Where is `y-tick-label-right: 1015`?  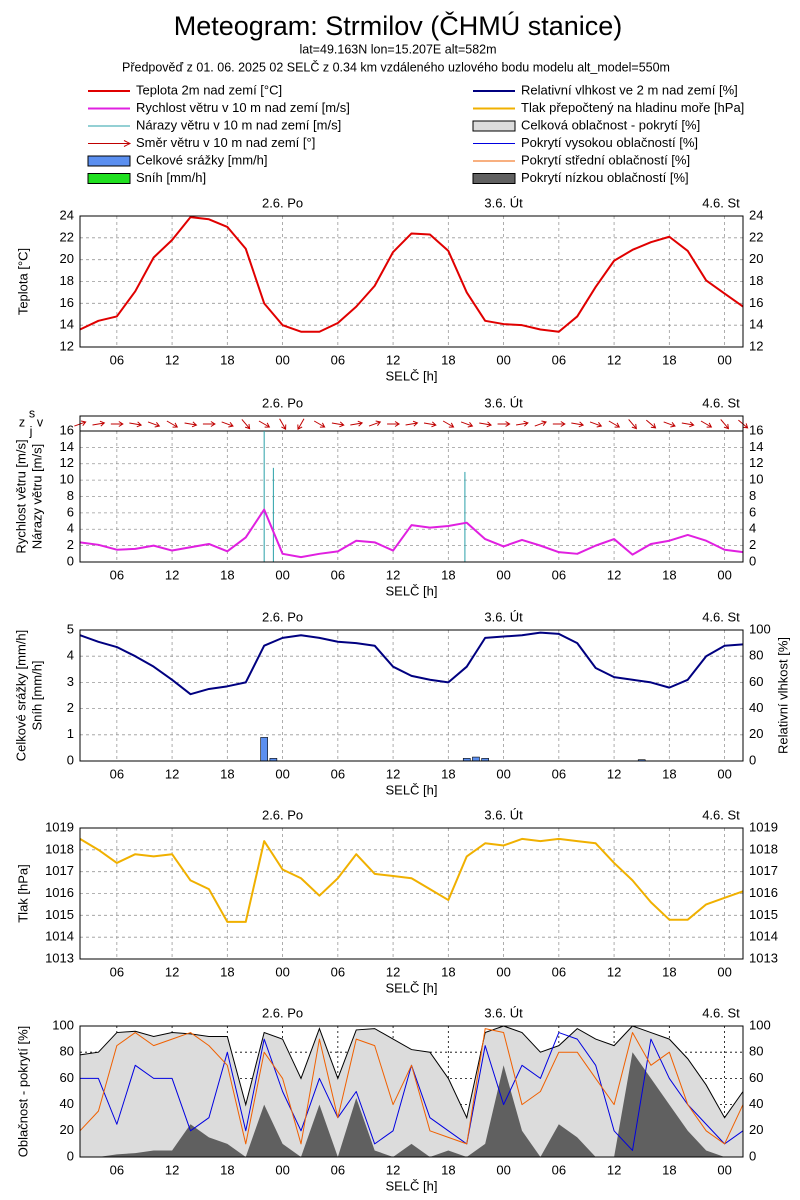 y-tick-label-right: 1015 is located at coordinates (763, 914).